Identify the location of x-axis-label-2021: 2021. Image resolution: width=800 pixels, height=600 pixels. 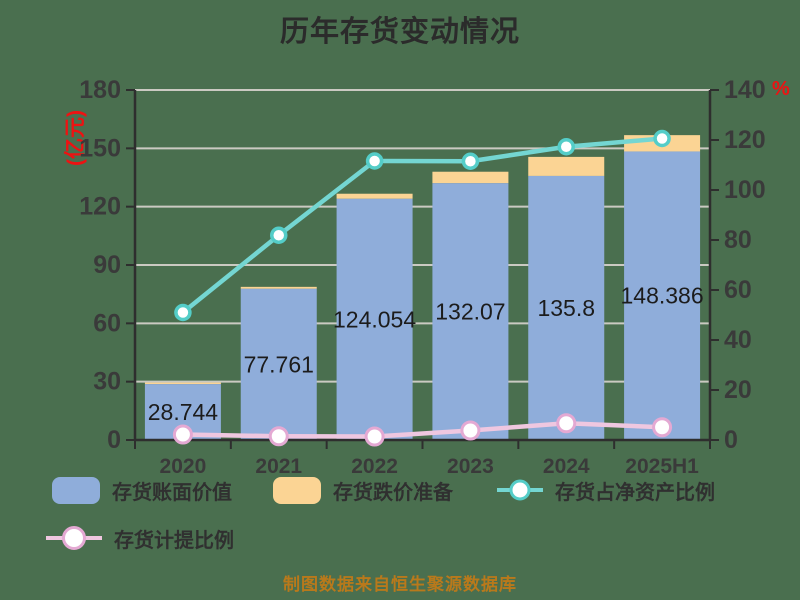
(278, 466).